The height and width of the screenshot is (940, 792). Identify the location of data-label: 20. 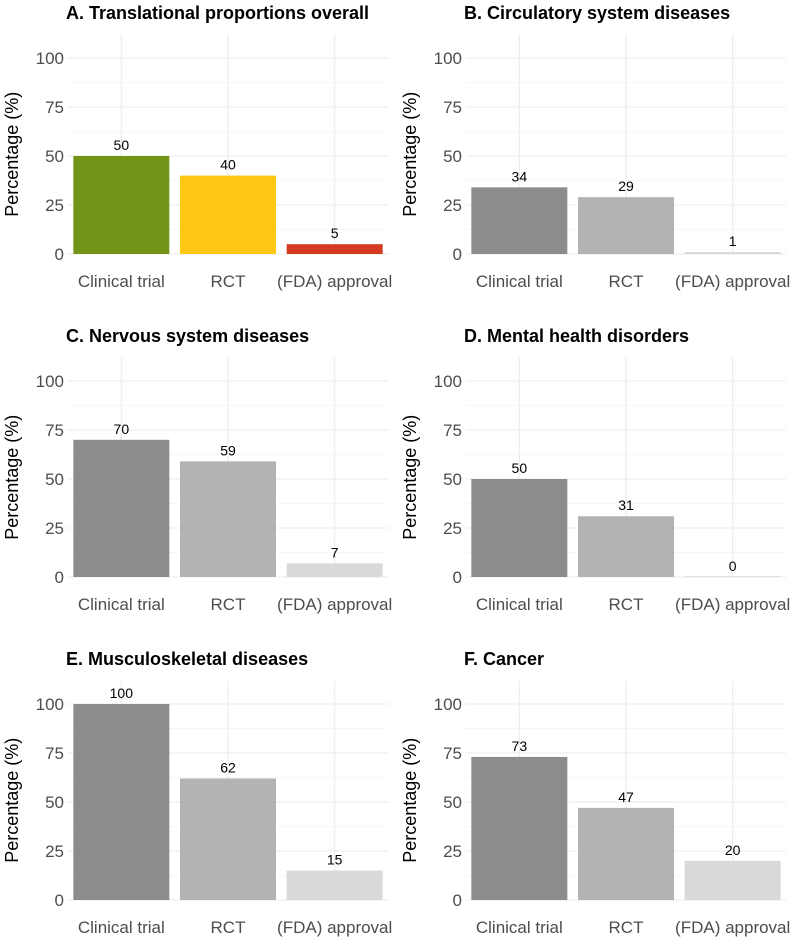
(733, 850).